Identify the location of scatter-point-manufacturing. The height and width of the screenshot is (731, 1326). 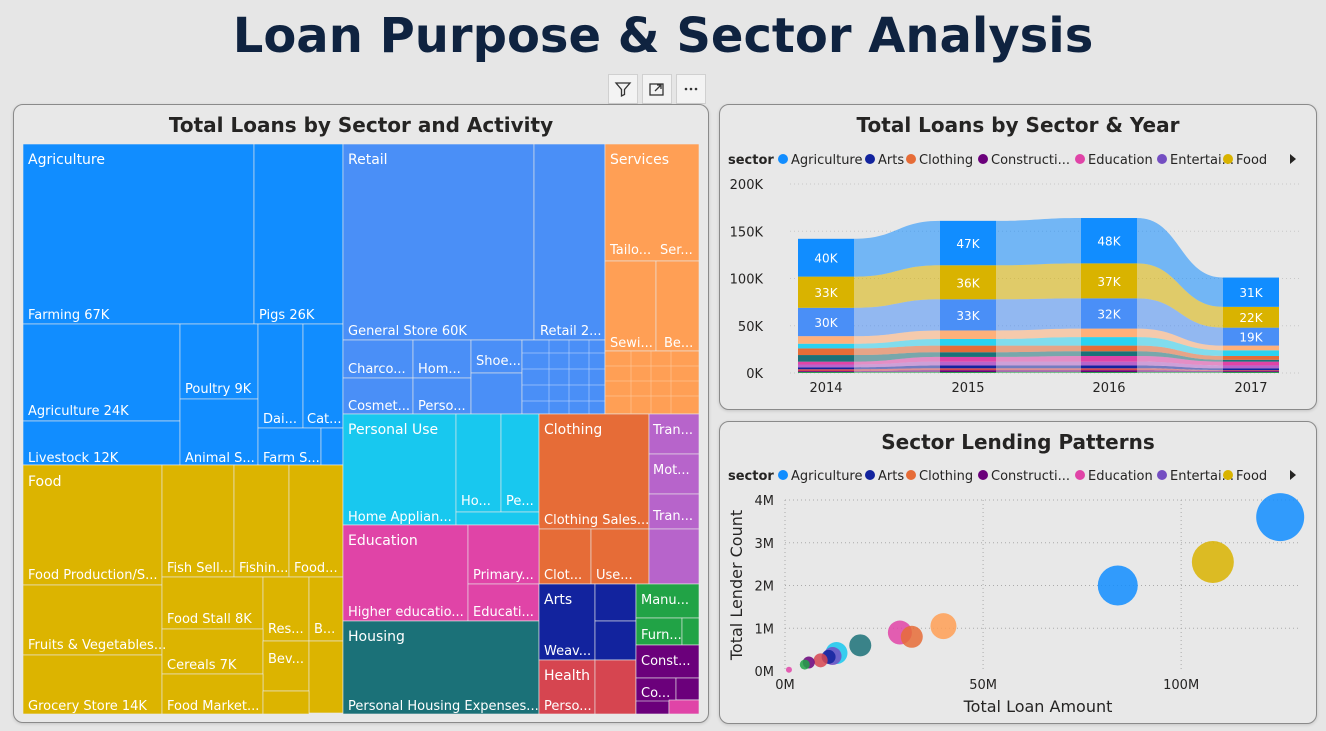
(804, 664).